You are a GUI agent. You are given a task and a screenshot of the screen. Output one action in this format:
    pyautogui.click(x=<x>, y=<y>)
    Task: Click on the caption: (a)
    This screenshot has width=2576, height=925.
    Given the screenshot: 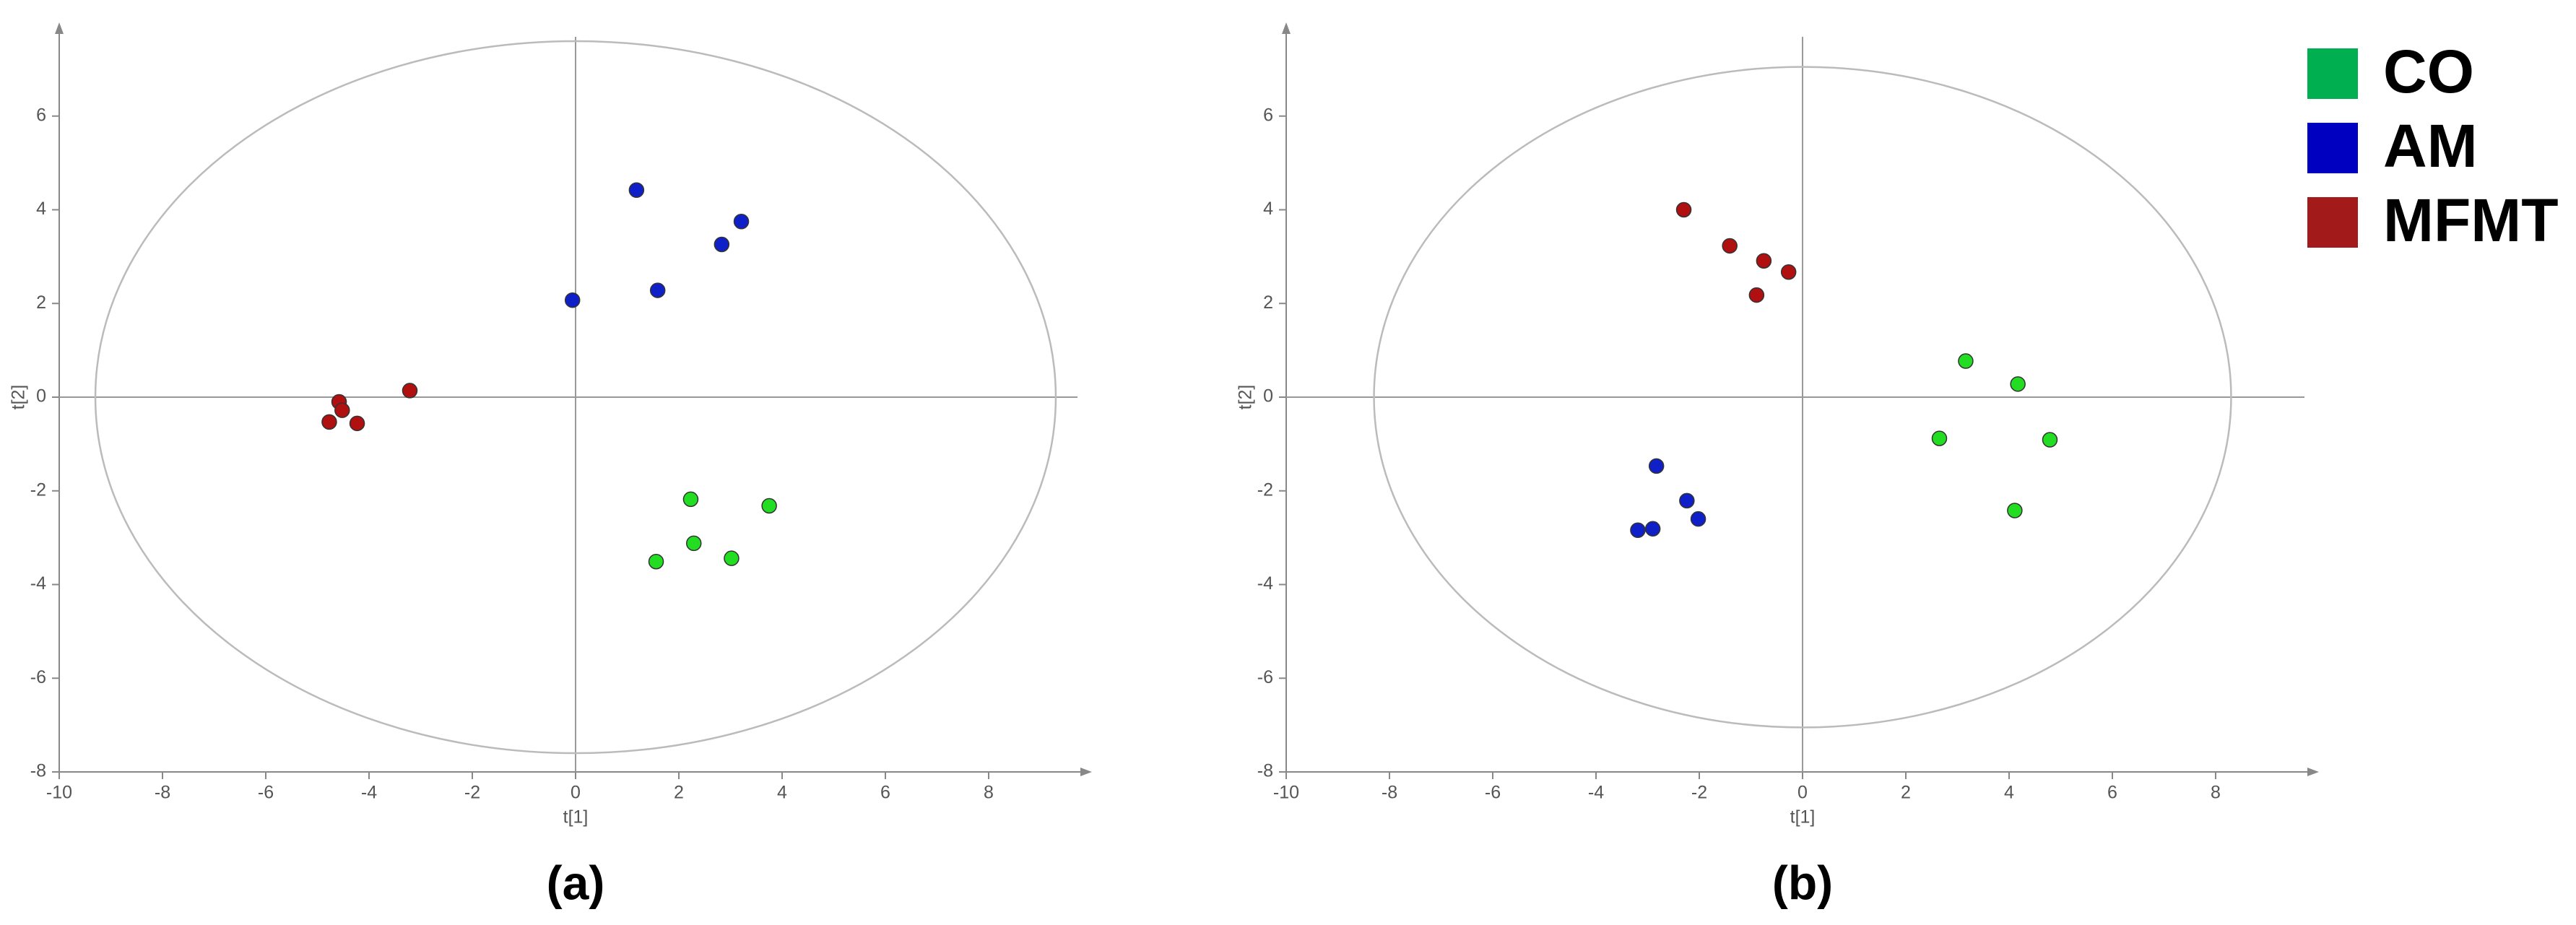 What is the action you would take?
    pyautogui.click(x=576, y=882)
    